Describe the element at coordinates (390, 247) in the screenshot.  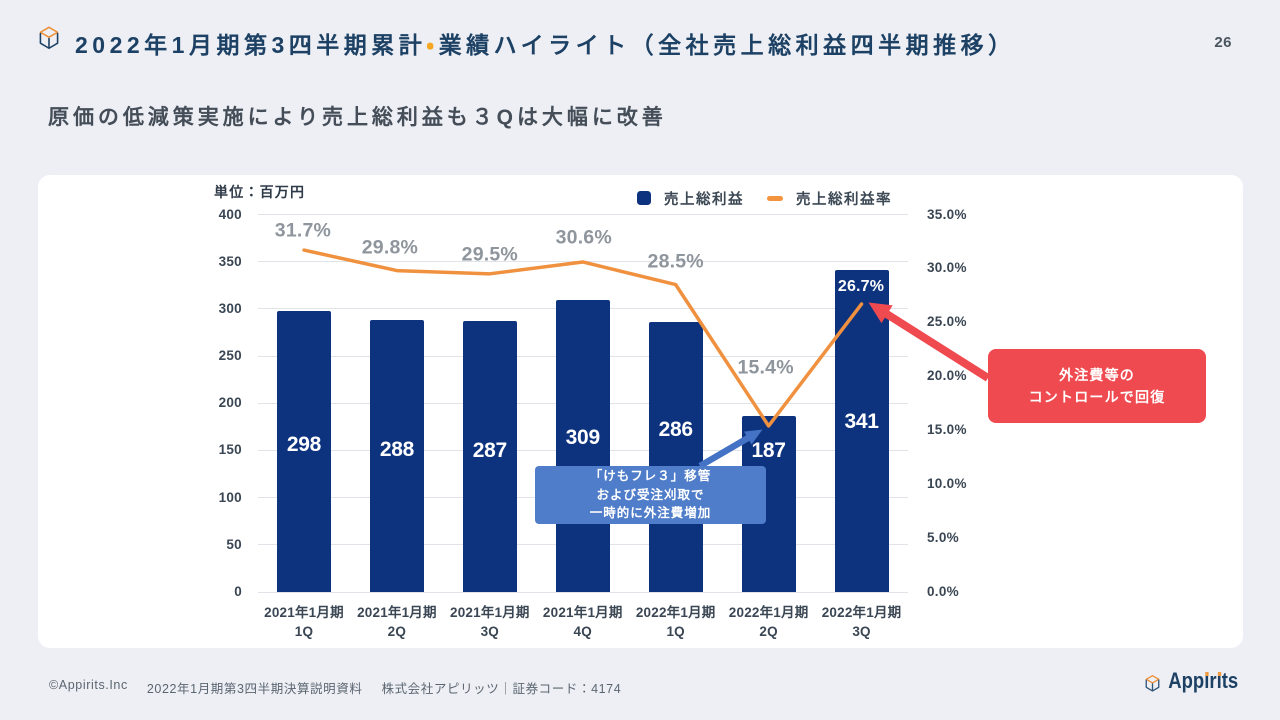
I see `rate-point-label: 29.8%` at that location.